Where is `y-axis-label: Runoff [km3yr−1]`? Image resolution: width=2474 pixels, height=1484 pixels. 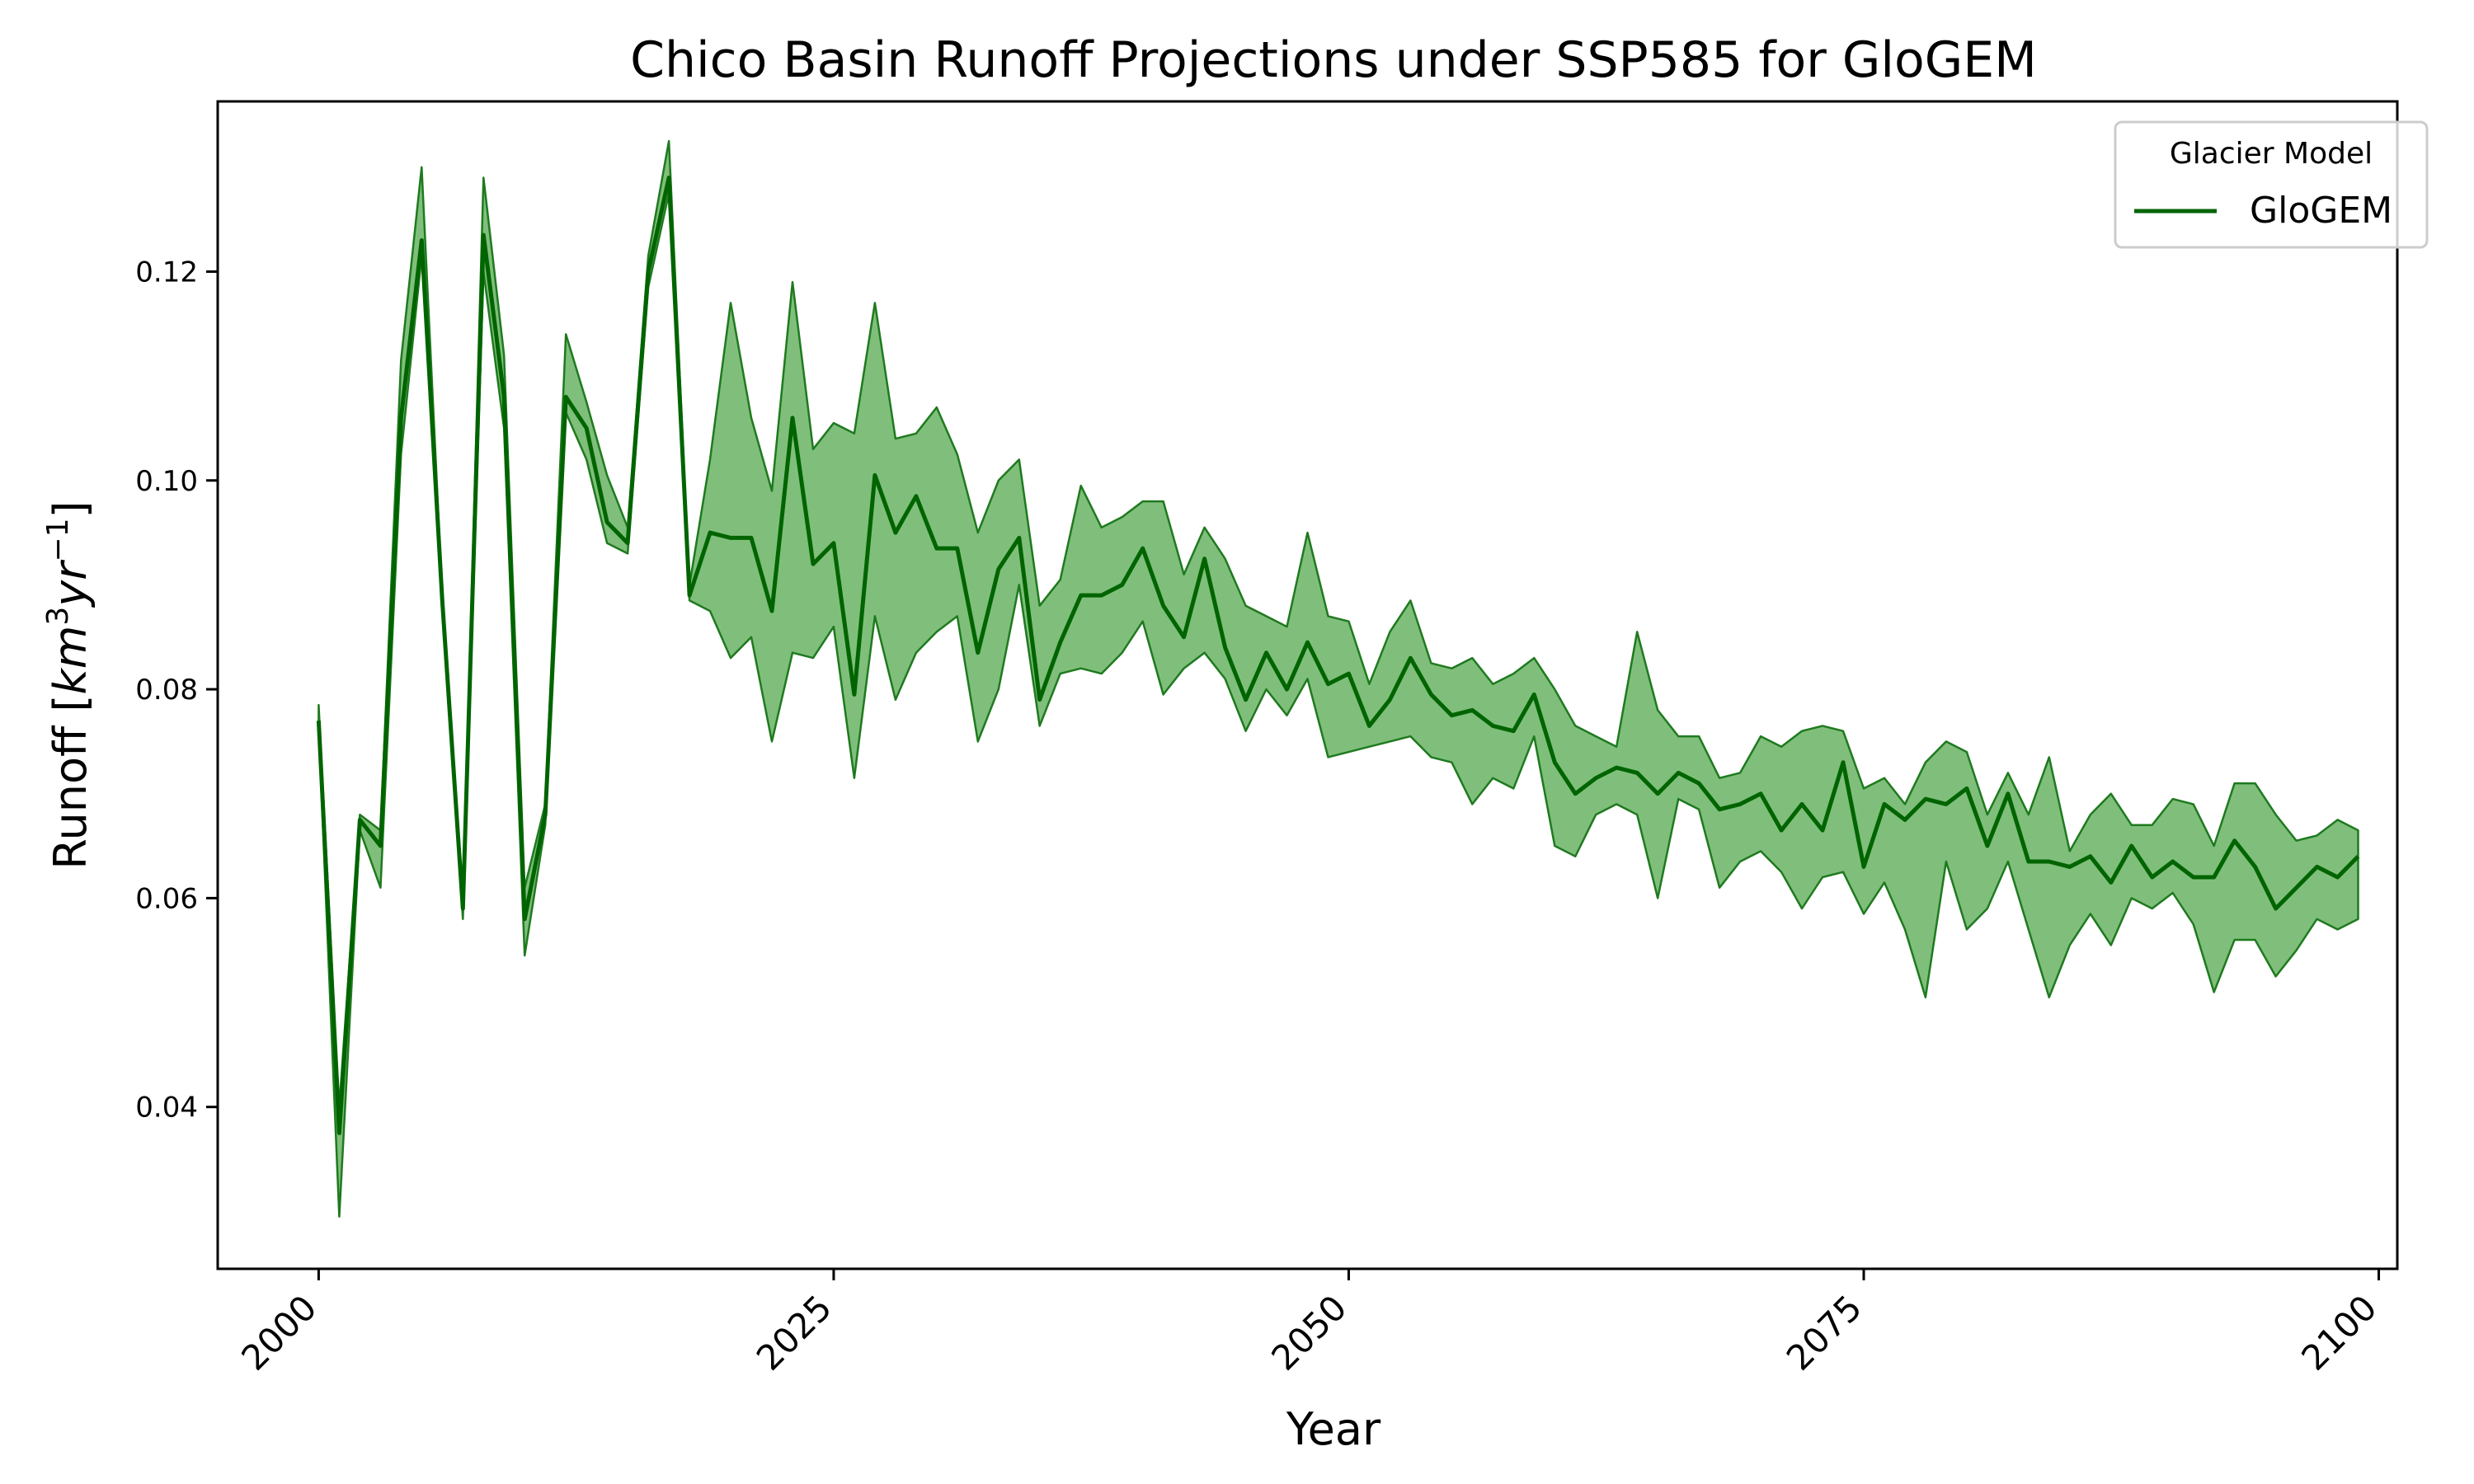 y-axis-label: Runoff [km3yr−1] is located at coordinates (68, 684).